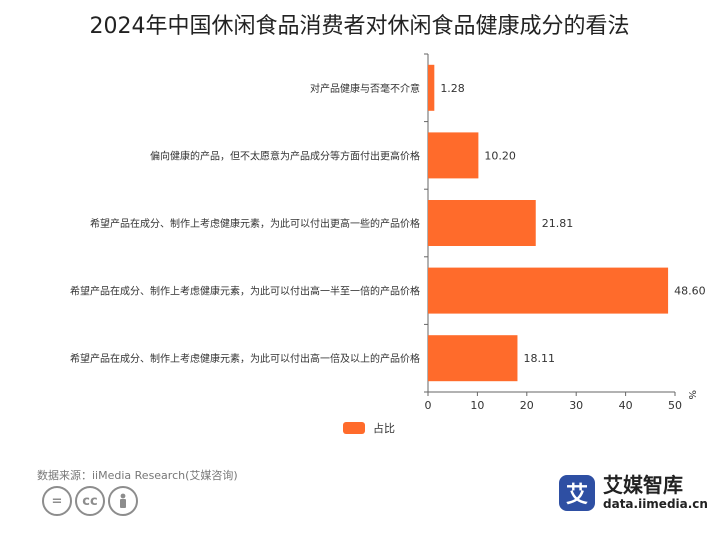  I want to click on legend: 占比, so click(369, 428).